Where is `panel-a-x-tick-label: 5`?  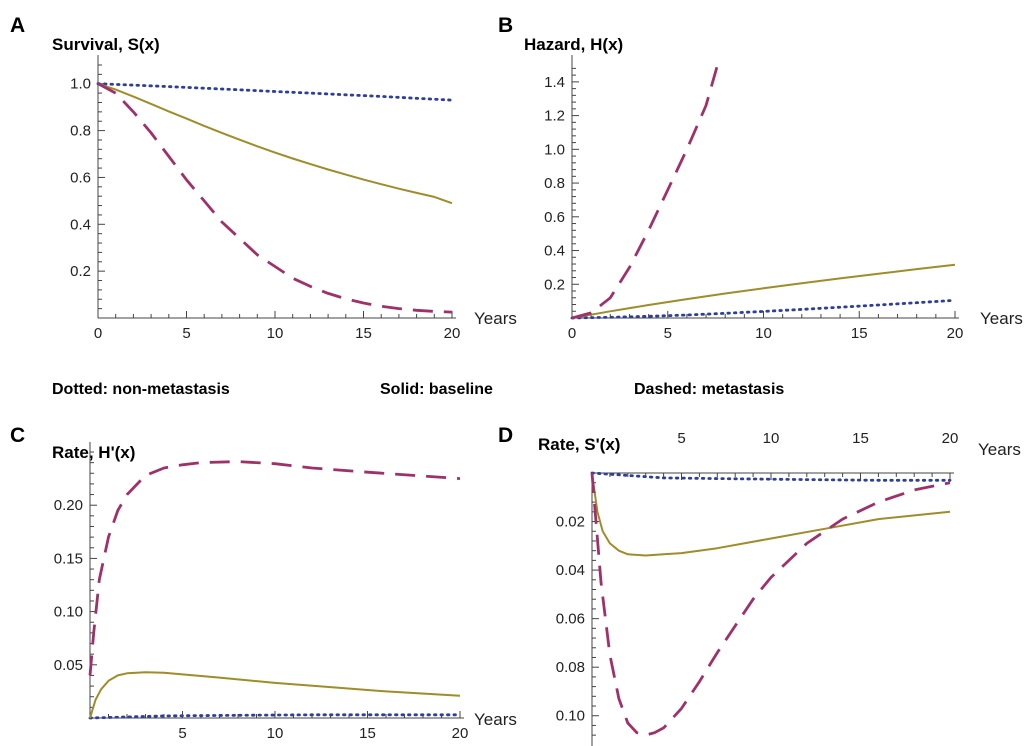 panel-a-x-tick-label: 5 is located at coordinates (186, 333).